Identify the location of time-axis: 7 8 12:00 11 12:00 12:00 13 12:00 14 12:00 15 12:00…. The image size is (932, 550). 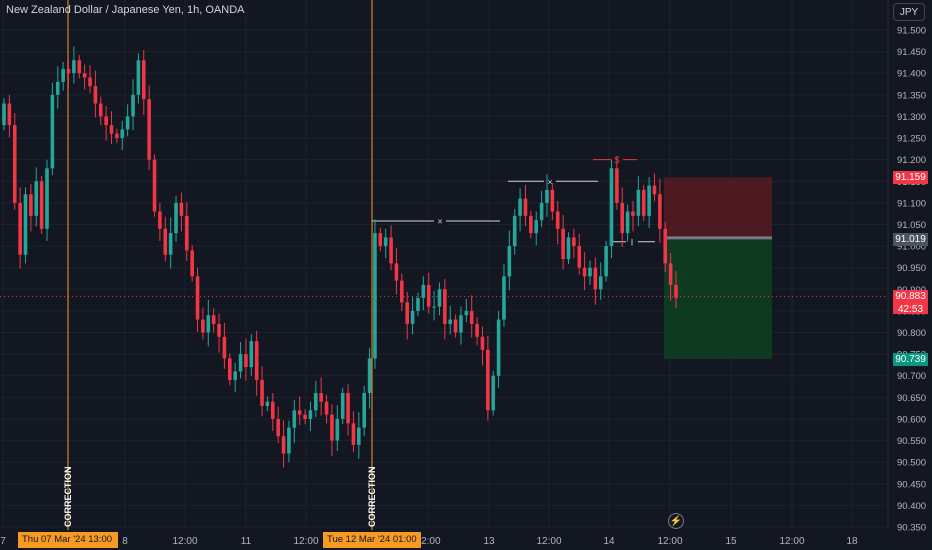
(429, 541).